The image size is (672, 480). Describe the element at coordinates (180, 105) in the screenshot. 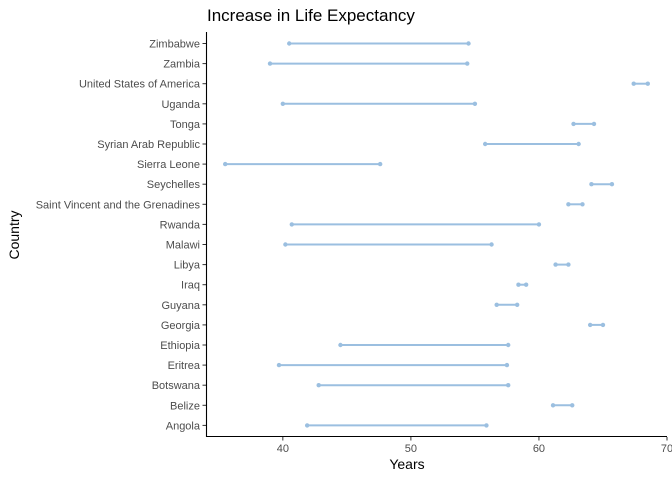

I see `y-tick-label: Uganda` at that location.